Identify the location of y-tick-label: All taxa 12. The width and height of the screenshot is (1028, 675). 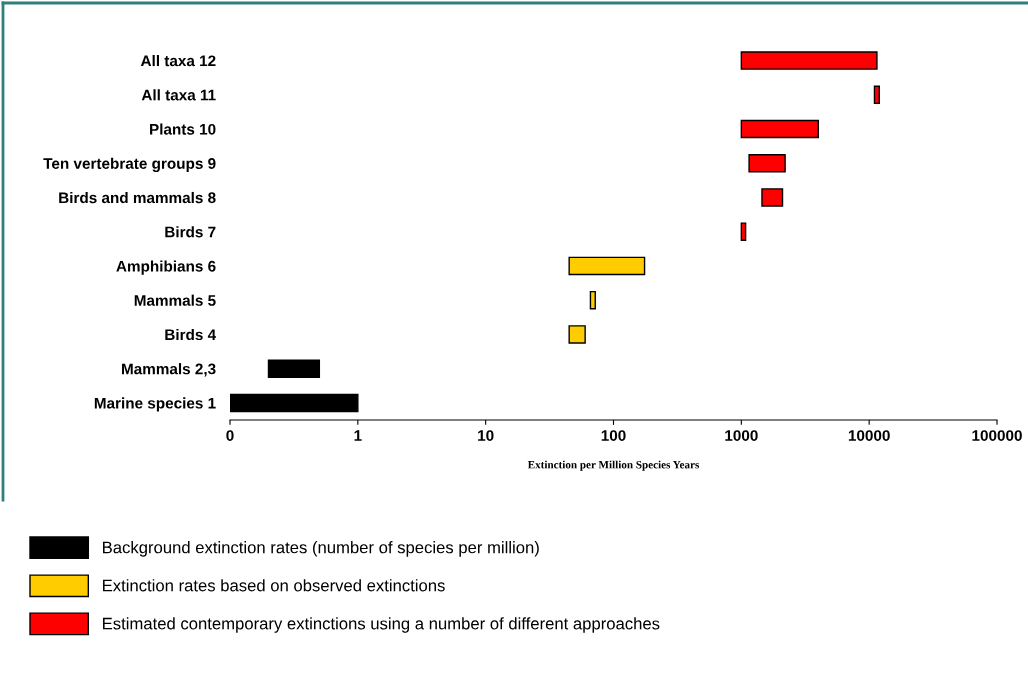
(178, 61).